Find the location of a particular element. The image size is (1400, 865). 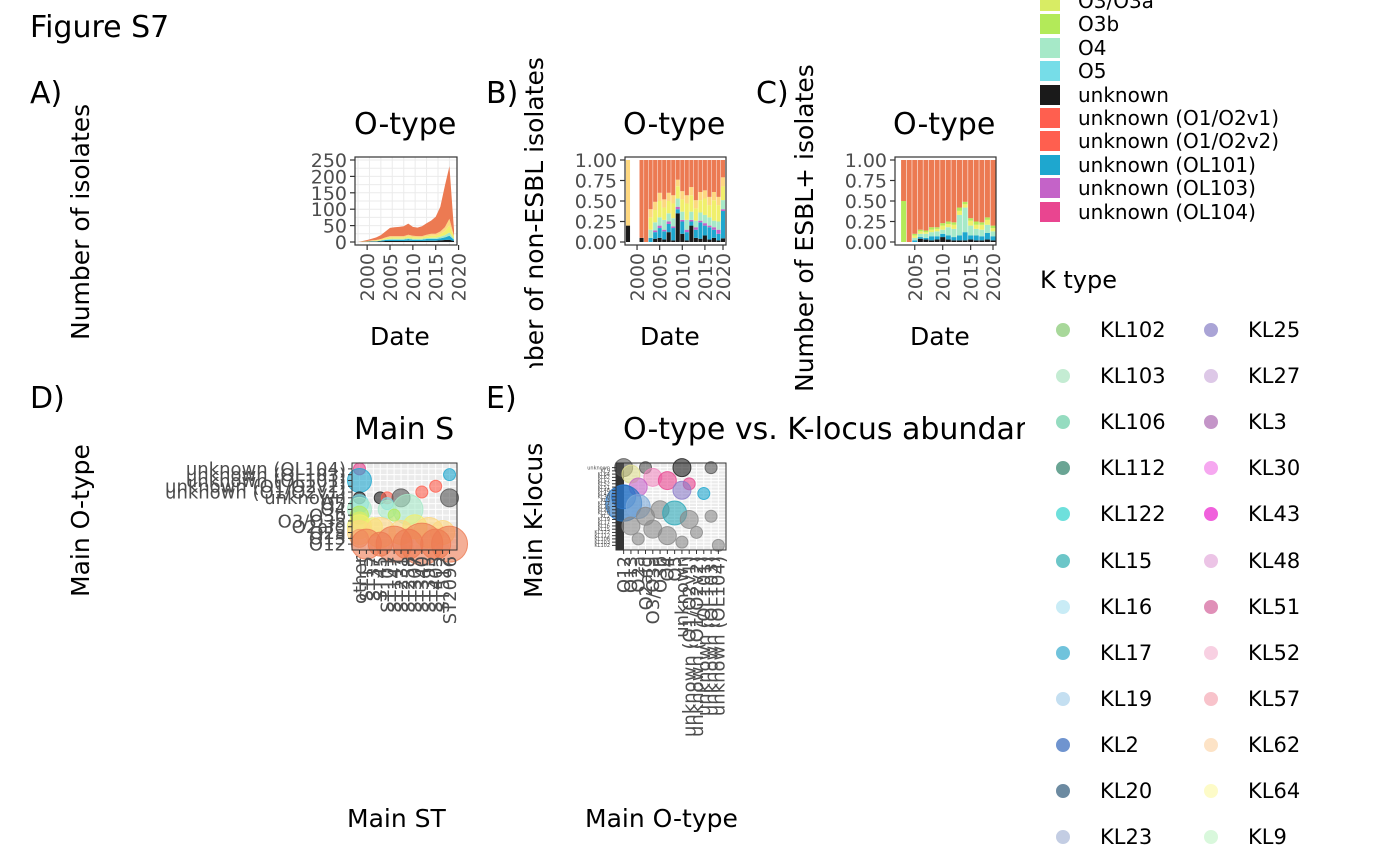

o-legend-swatch is located at coordinates (1050, 164).